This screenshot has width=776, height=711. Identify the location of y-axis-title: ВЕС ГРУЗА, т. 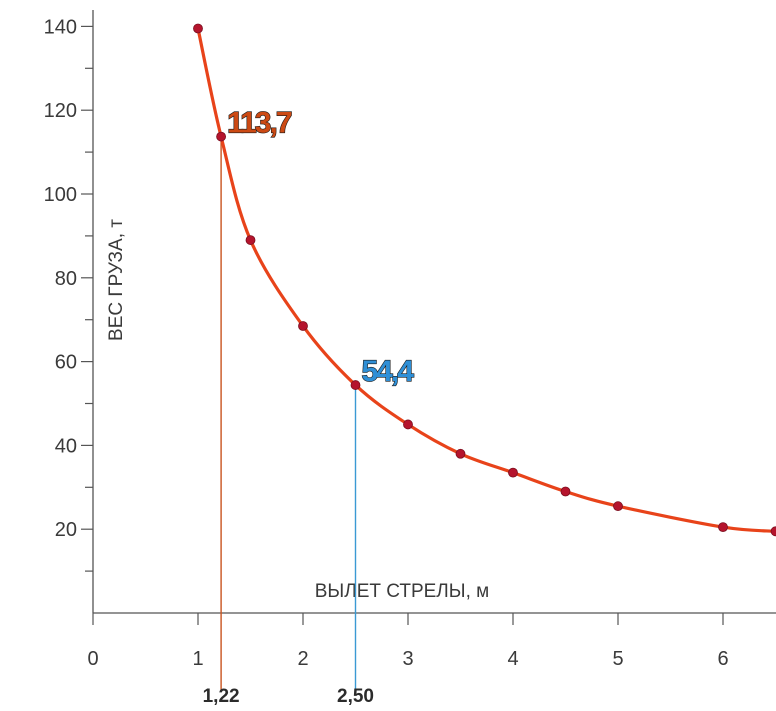
(116, 280).